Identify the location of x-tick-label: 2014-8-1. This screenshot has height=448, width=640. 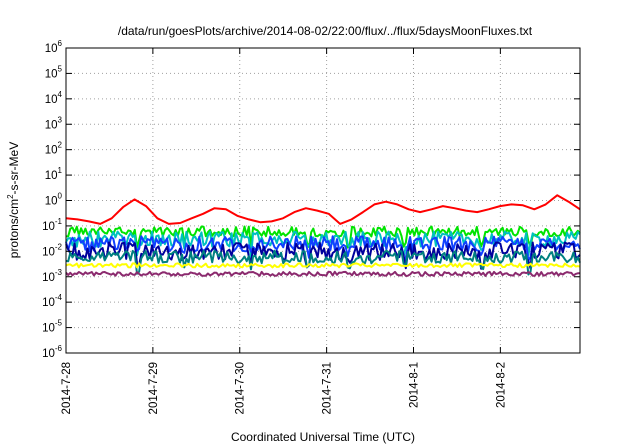
(414, 385).